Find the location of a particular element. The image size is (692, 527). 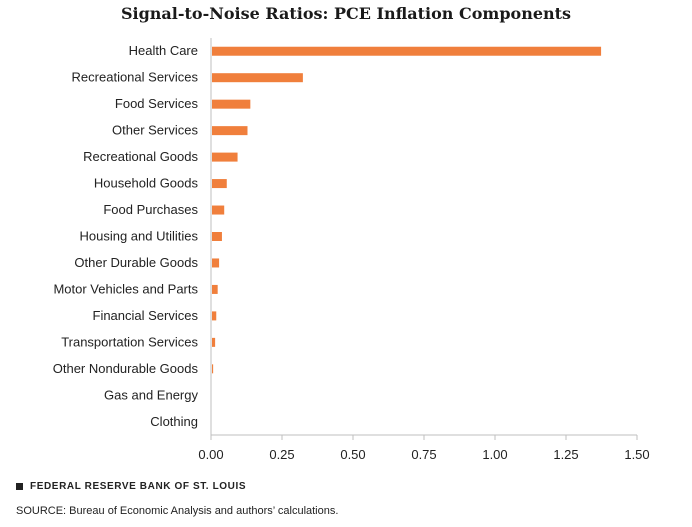

category-label: Recreational Goods is located at coordinates (140, 156).